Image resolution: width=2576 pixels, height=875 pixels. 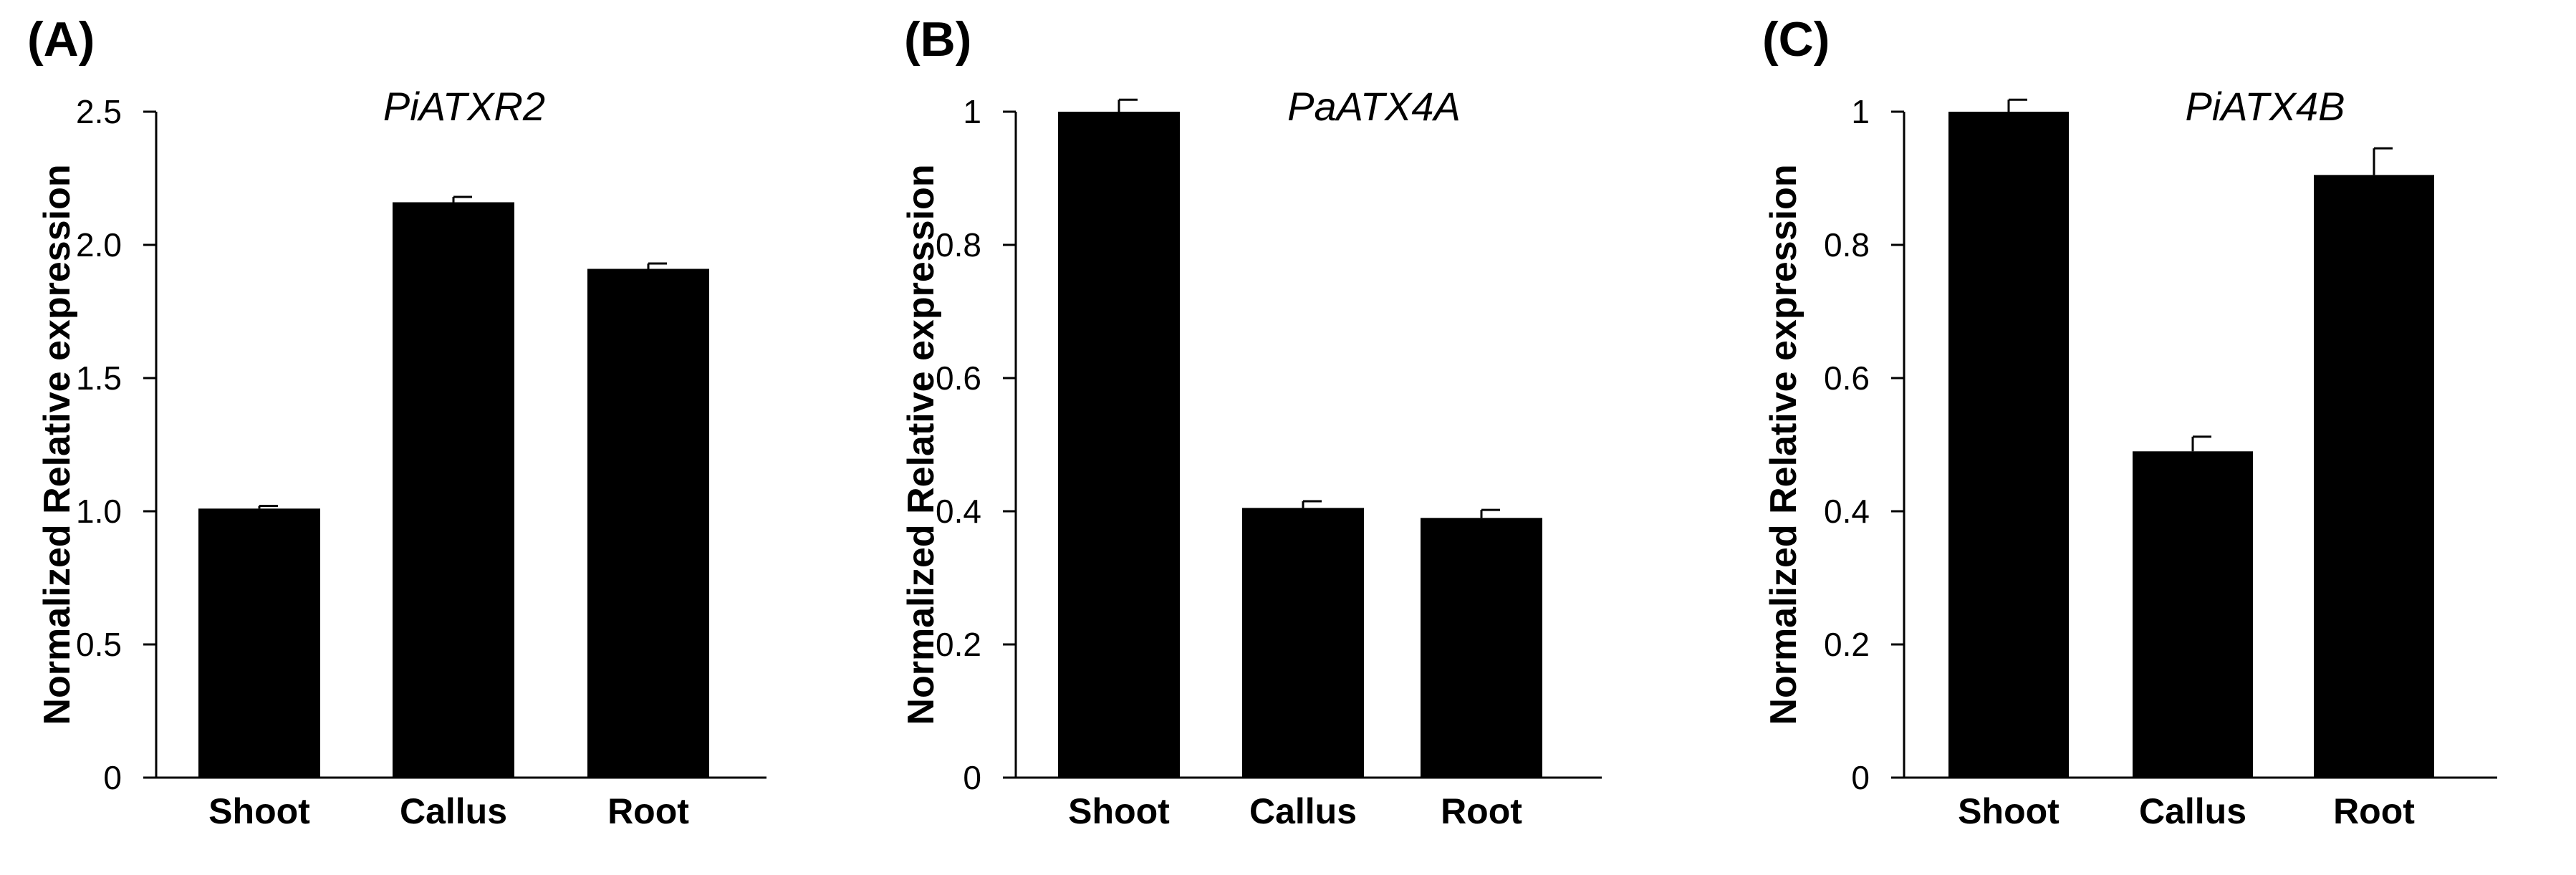 What do you see at coordinates (2265, 107) in the screenshot?
I see `chart-title: PiATX4B` at bounding box center [2265, 107].